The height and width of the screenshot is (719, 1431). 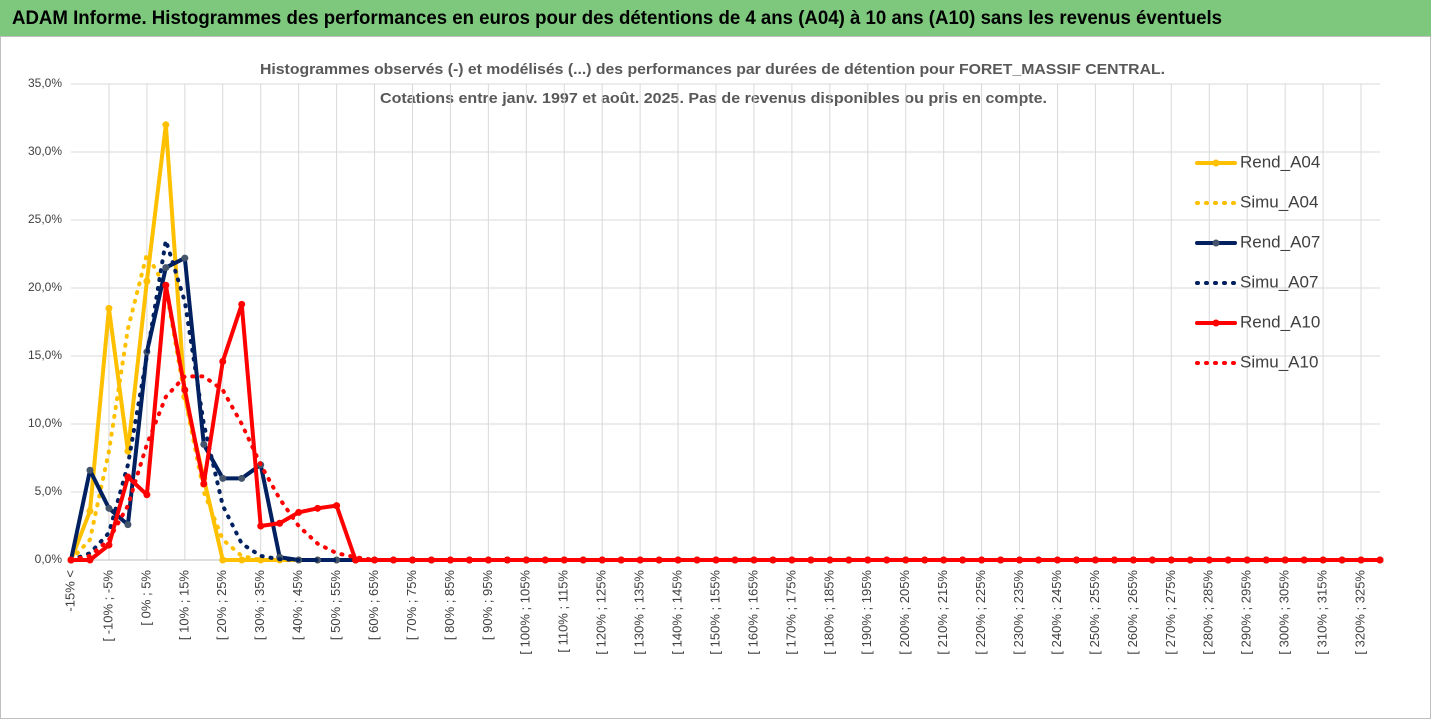 I want to click on x-tick-label: [ 100% ; 105%, so click(x=525, y=612).